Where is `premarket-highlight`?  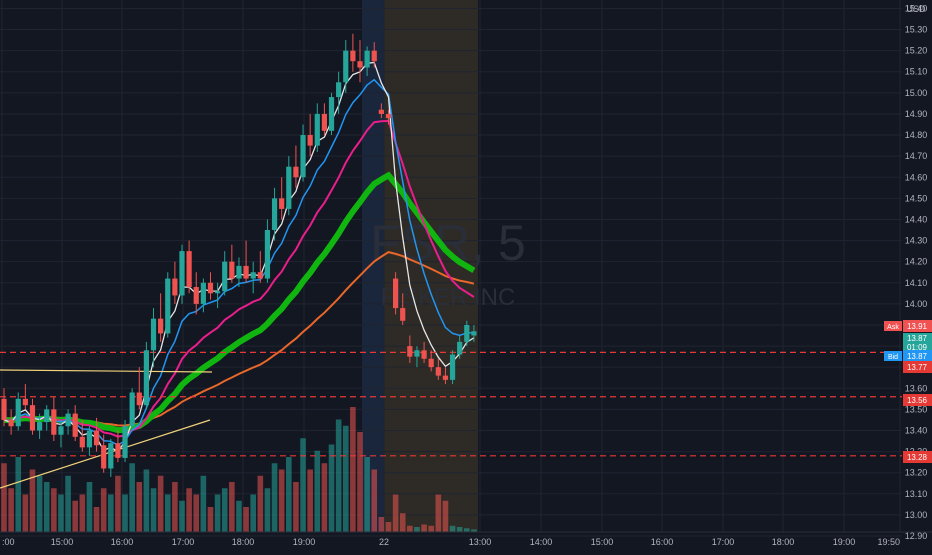
premarket-highlight is located at coordinates (373, 266).